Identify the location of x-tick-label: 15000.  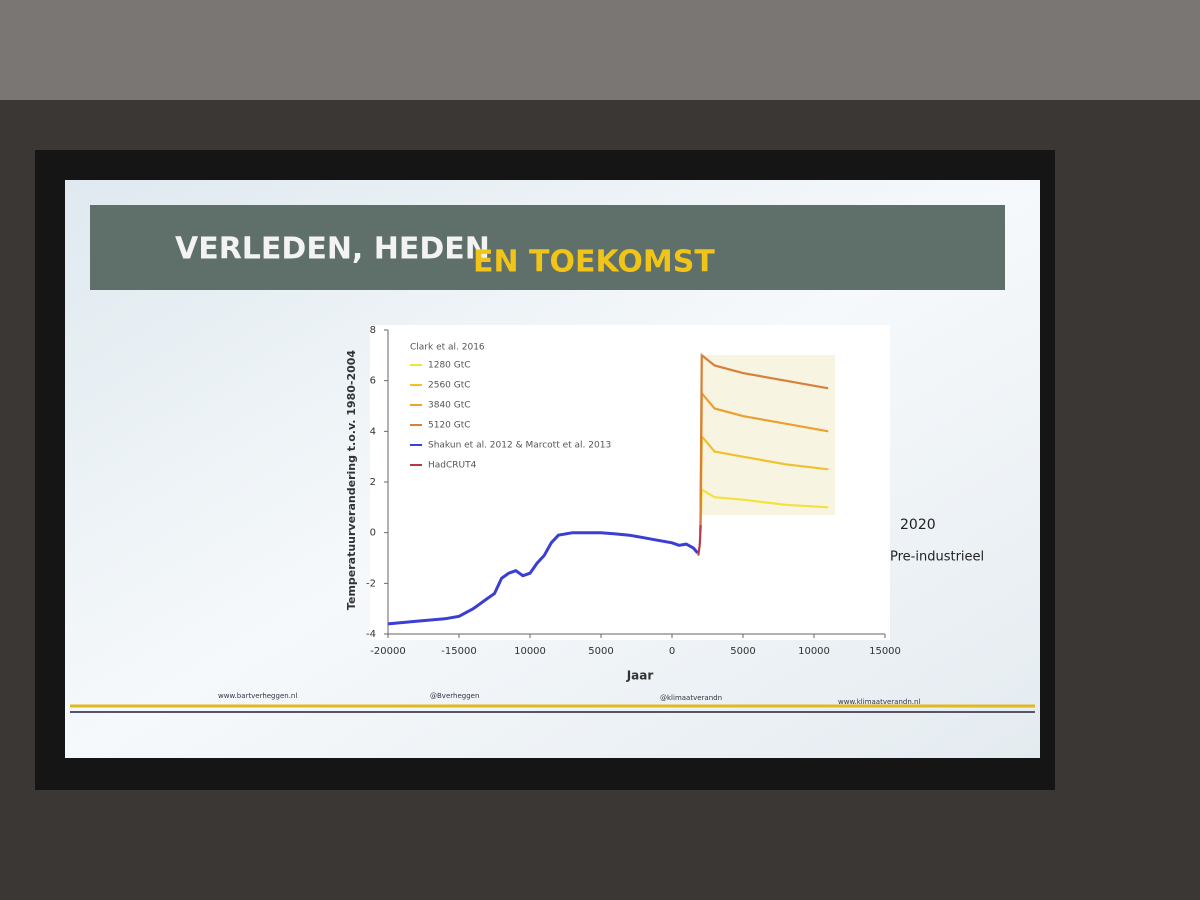
(885, 651).